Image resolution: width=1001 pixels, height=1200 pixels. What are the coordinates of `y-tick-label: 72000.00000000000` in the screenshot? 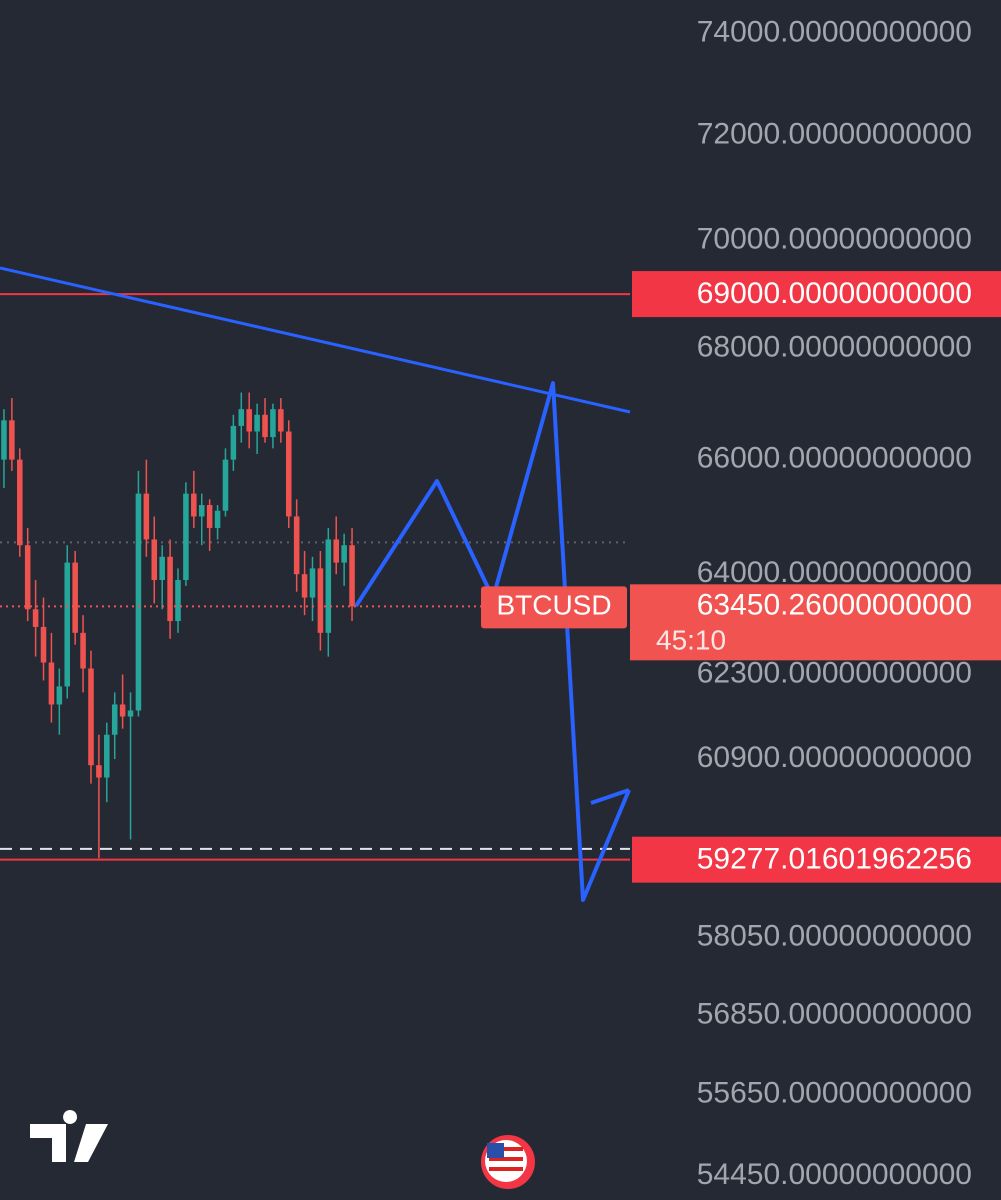 It's located at (834, 134).